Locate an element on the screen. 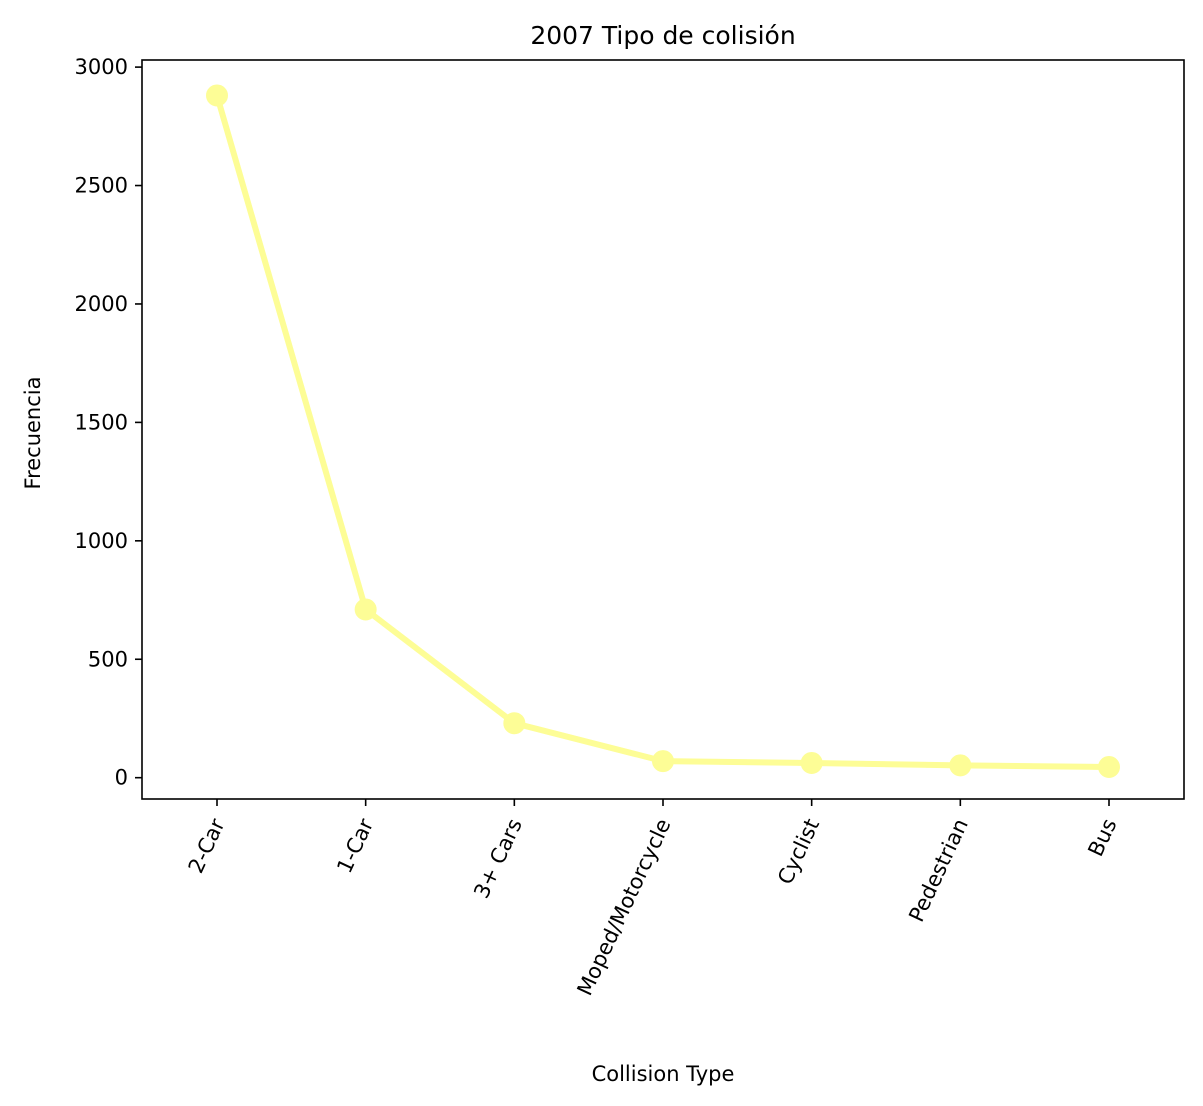 The width and height of the screenshot is (1203, 1106). x-tick-label: Cyclist is located at coordinates (798, 851).